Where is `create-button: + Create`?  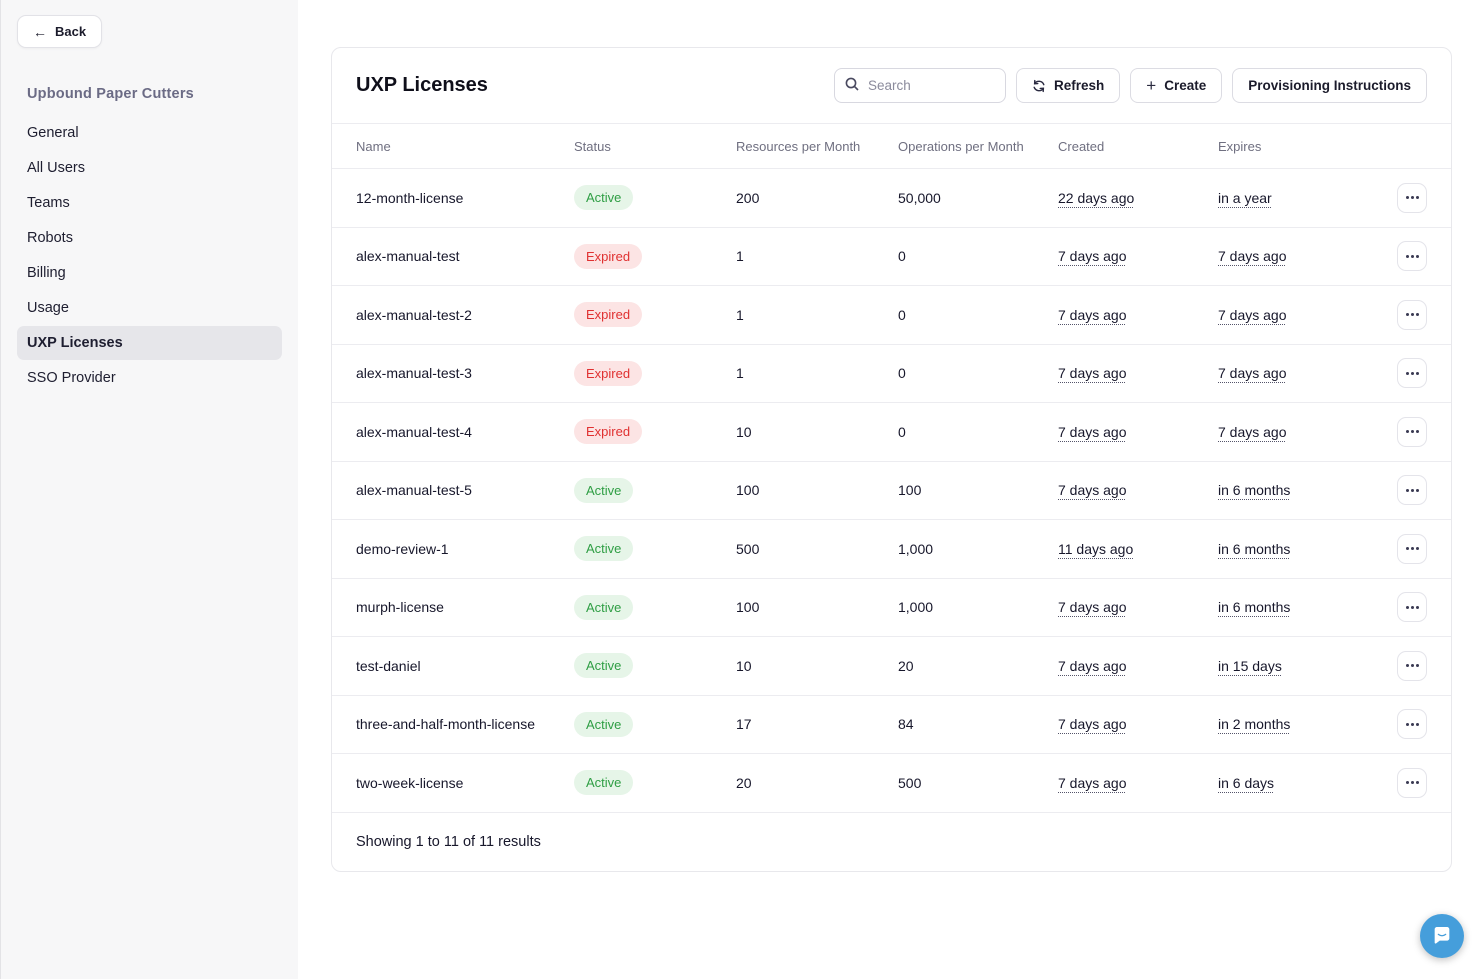
create-button: + Create is located at coordinates (1176, 85).